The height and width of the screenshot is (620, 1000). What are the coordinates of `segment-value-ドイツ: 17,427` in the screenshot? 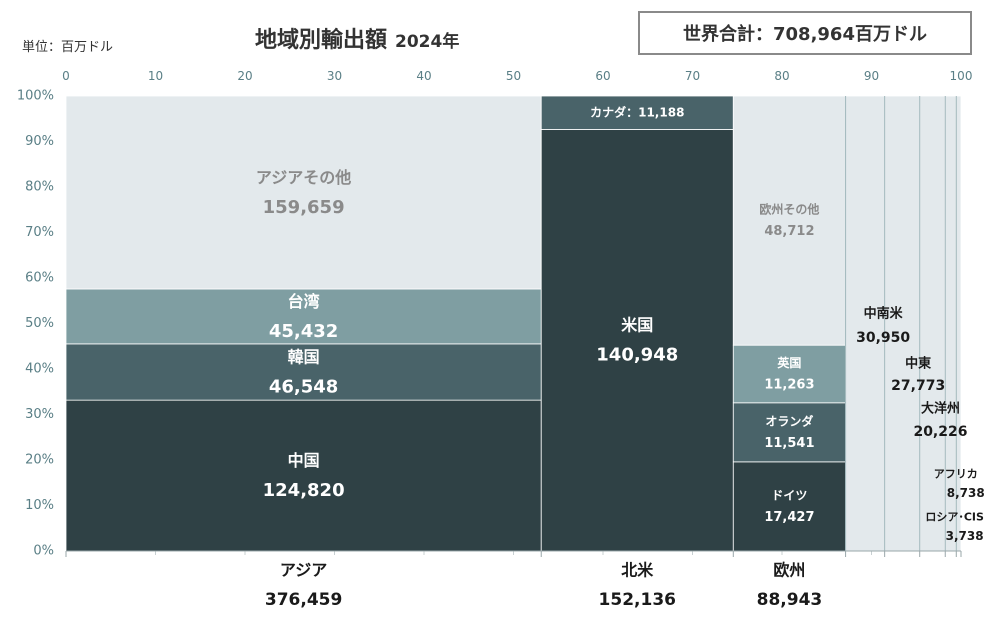 It's located at (789, 517).